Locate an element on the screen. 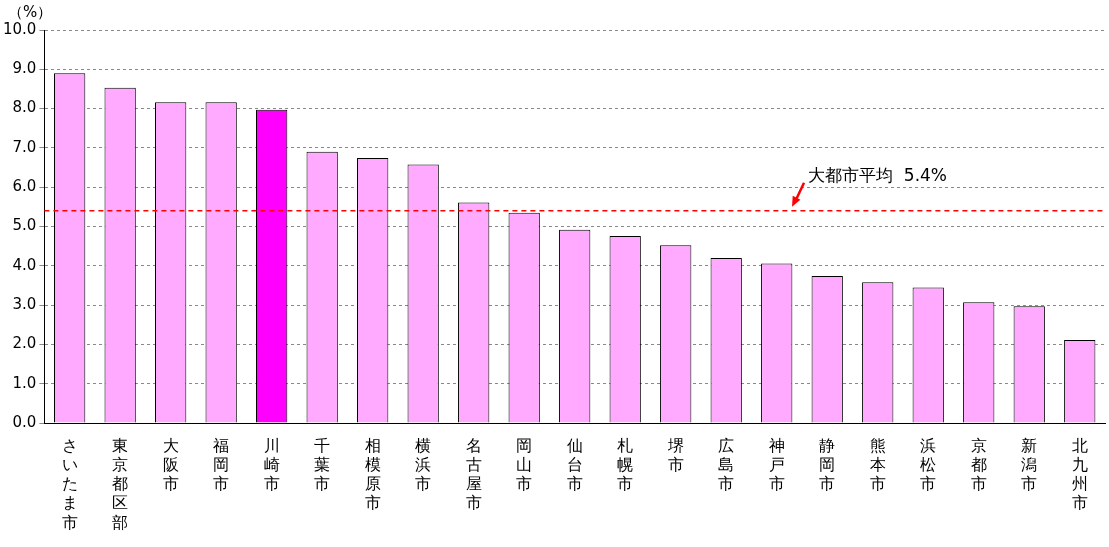 The width and height of the screenshot is (1109, 547). y-tick-label: 5.0 is located at coordinates (24, 225).